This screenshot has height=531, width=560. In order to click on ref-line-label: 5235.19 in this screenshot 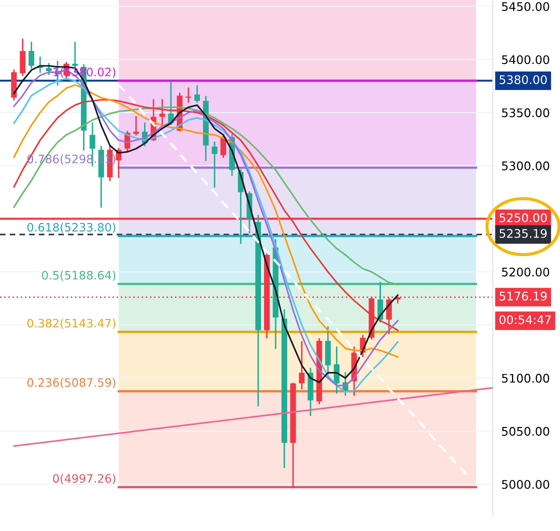, I will do `click(523, 233)`.